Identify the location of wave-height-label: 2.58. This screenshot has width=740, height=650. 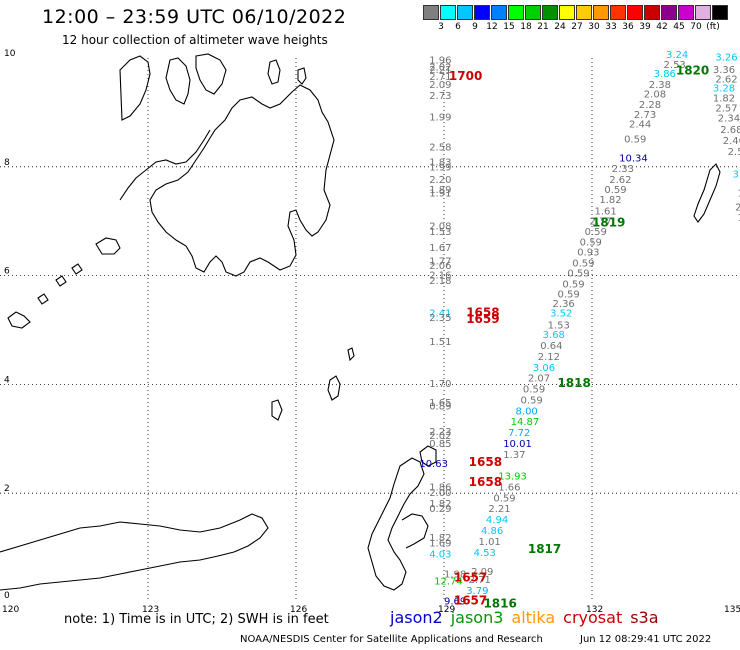
(440, 147).